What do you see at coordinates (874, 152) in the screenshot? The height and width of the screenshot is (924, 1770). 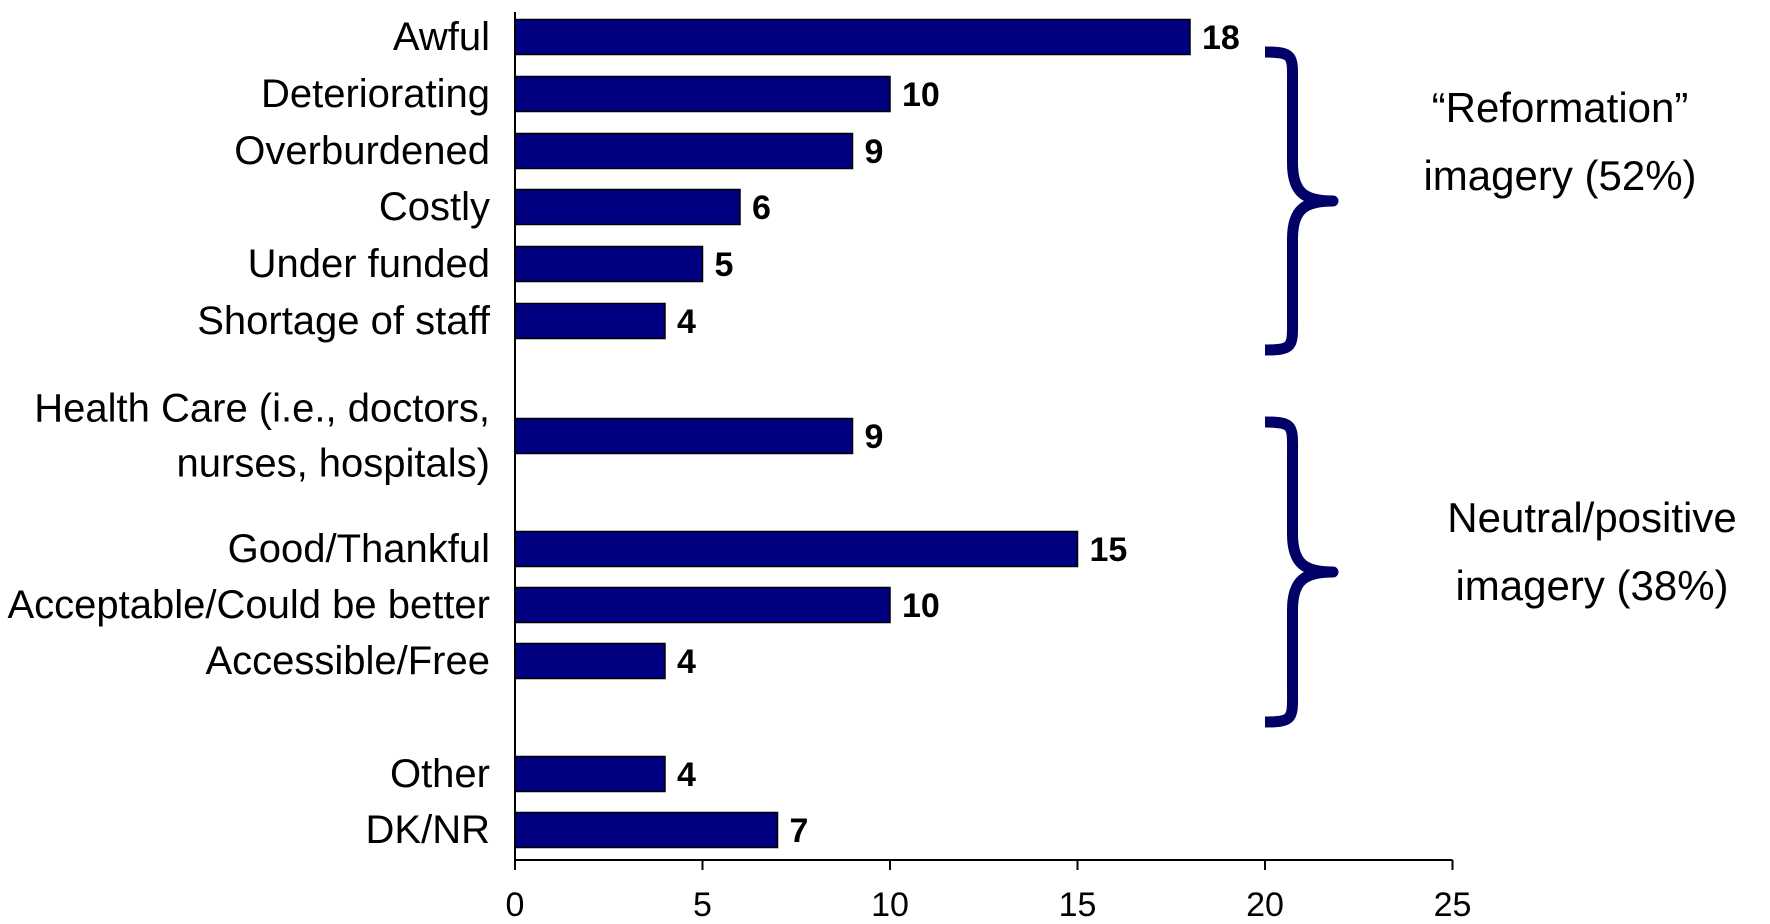 I see `value-label-2: 9` at bounding box center [874, 152].